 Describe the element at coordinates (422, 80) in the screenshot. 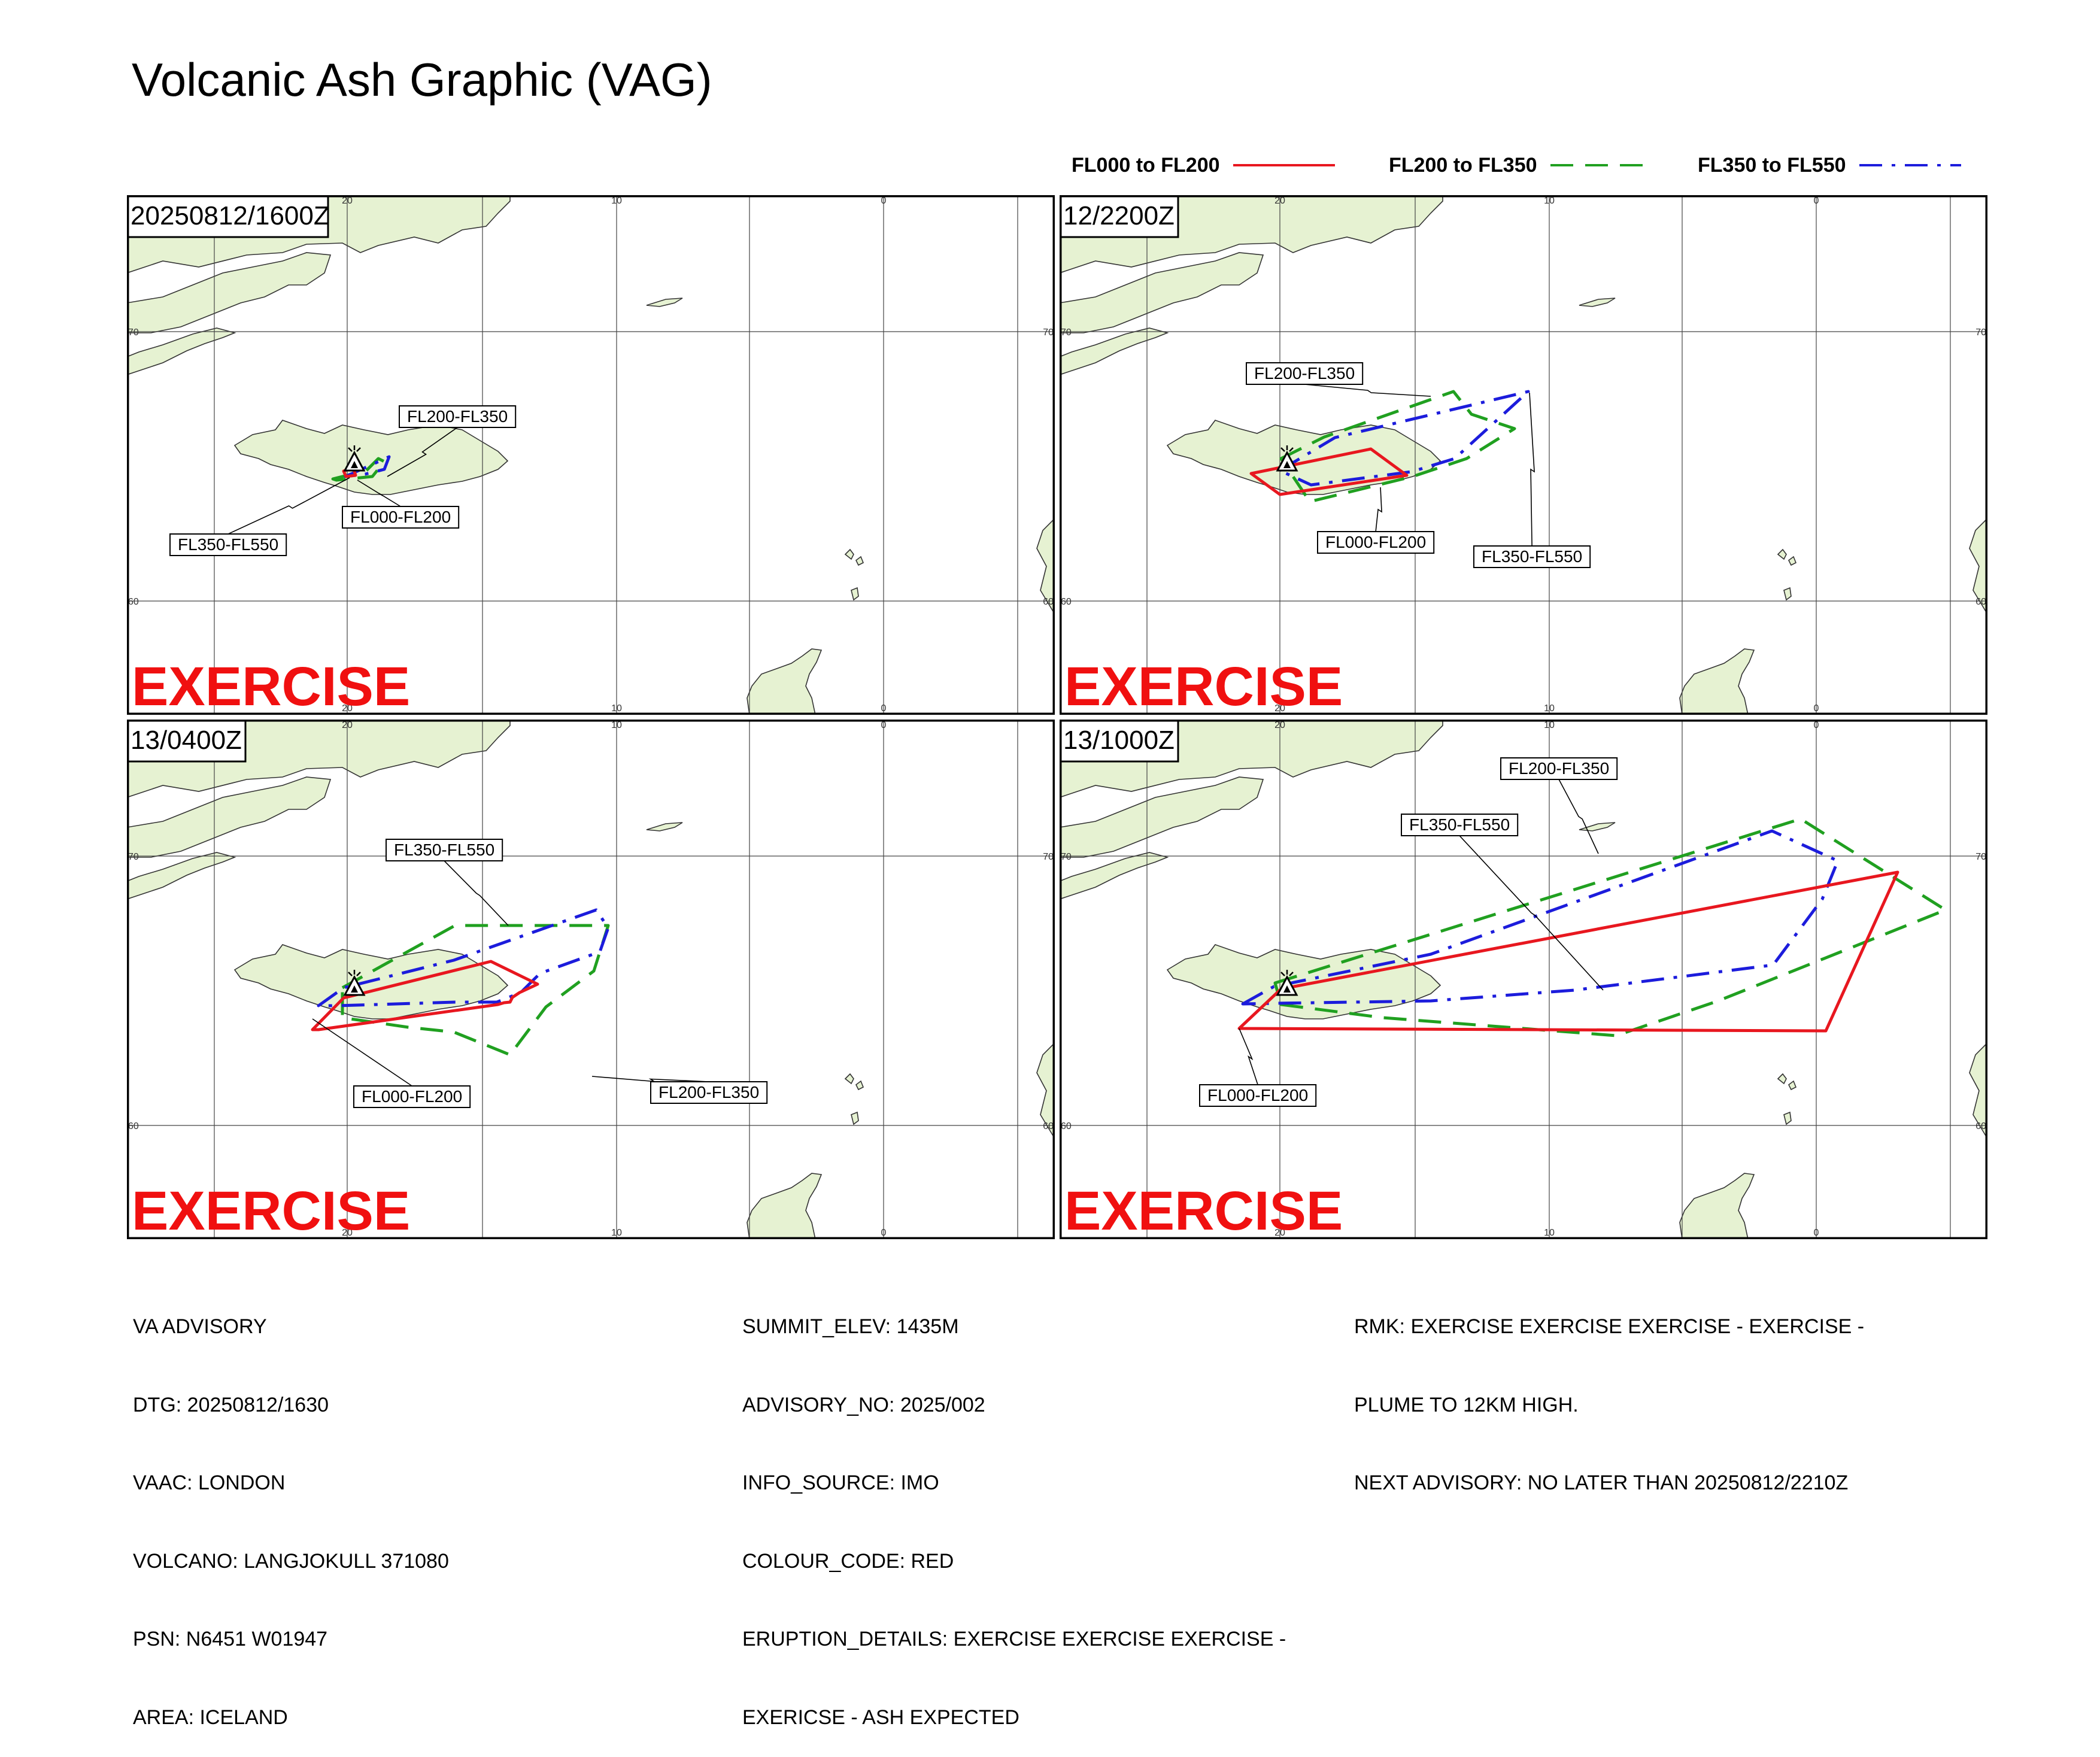

I see `page-title: Volcanic Ash Graphic (VAG)` at that location.